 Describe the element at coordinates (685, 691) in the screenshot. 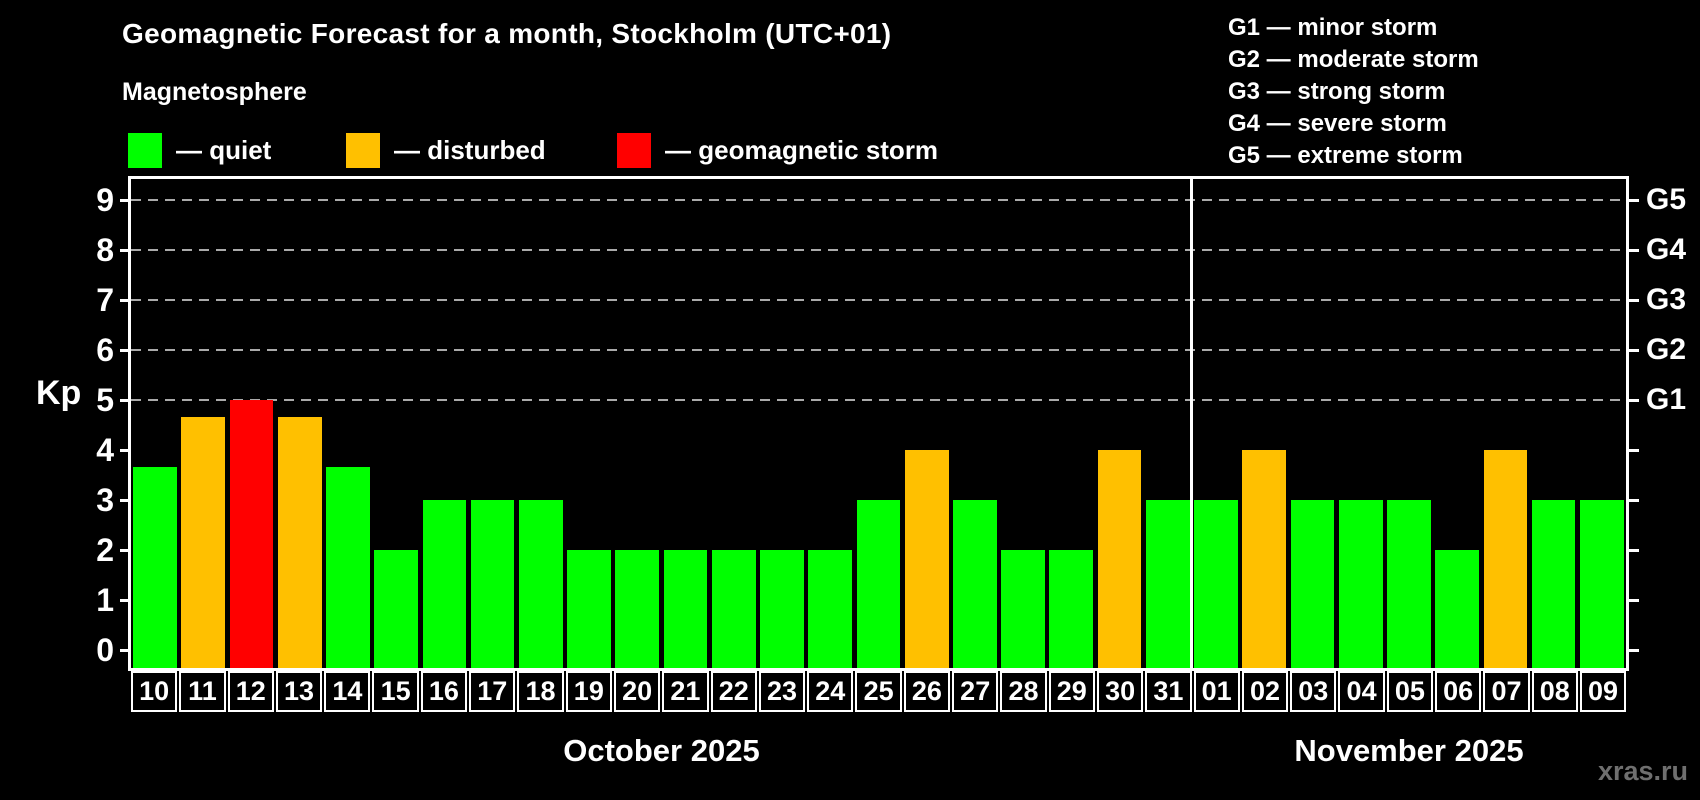

I see `day-label: 21` at that location.